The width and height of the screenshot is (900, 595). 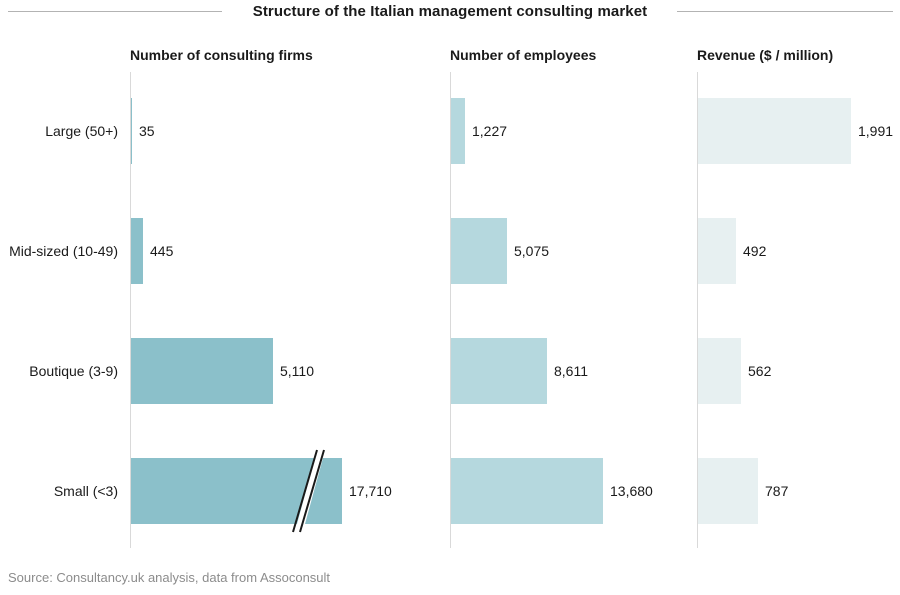 I want to click on category-label: Mid-sized (10-49), so click(x=63, y=251).